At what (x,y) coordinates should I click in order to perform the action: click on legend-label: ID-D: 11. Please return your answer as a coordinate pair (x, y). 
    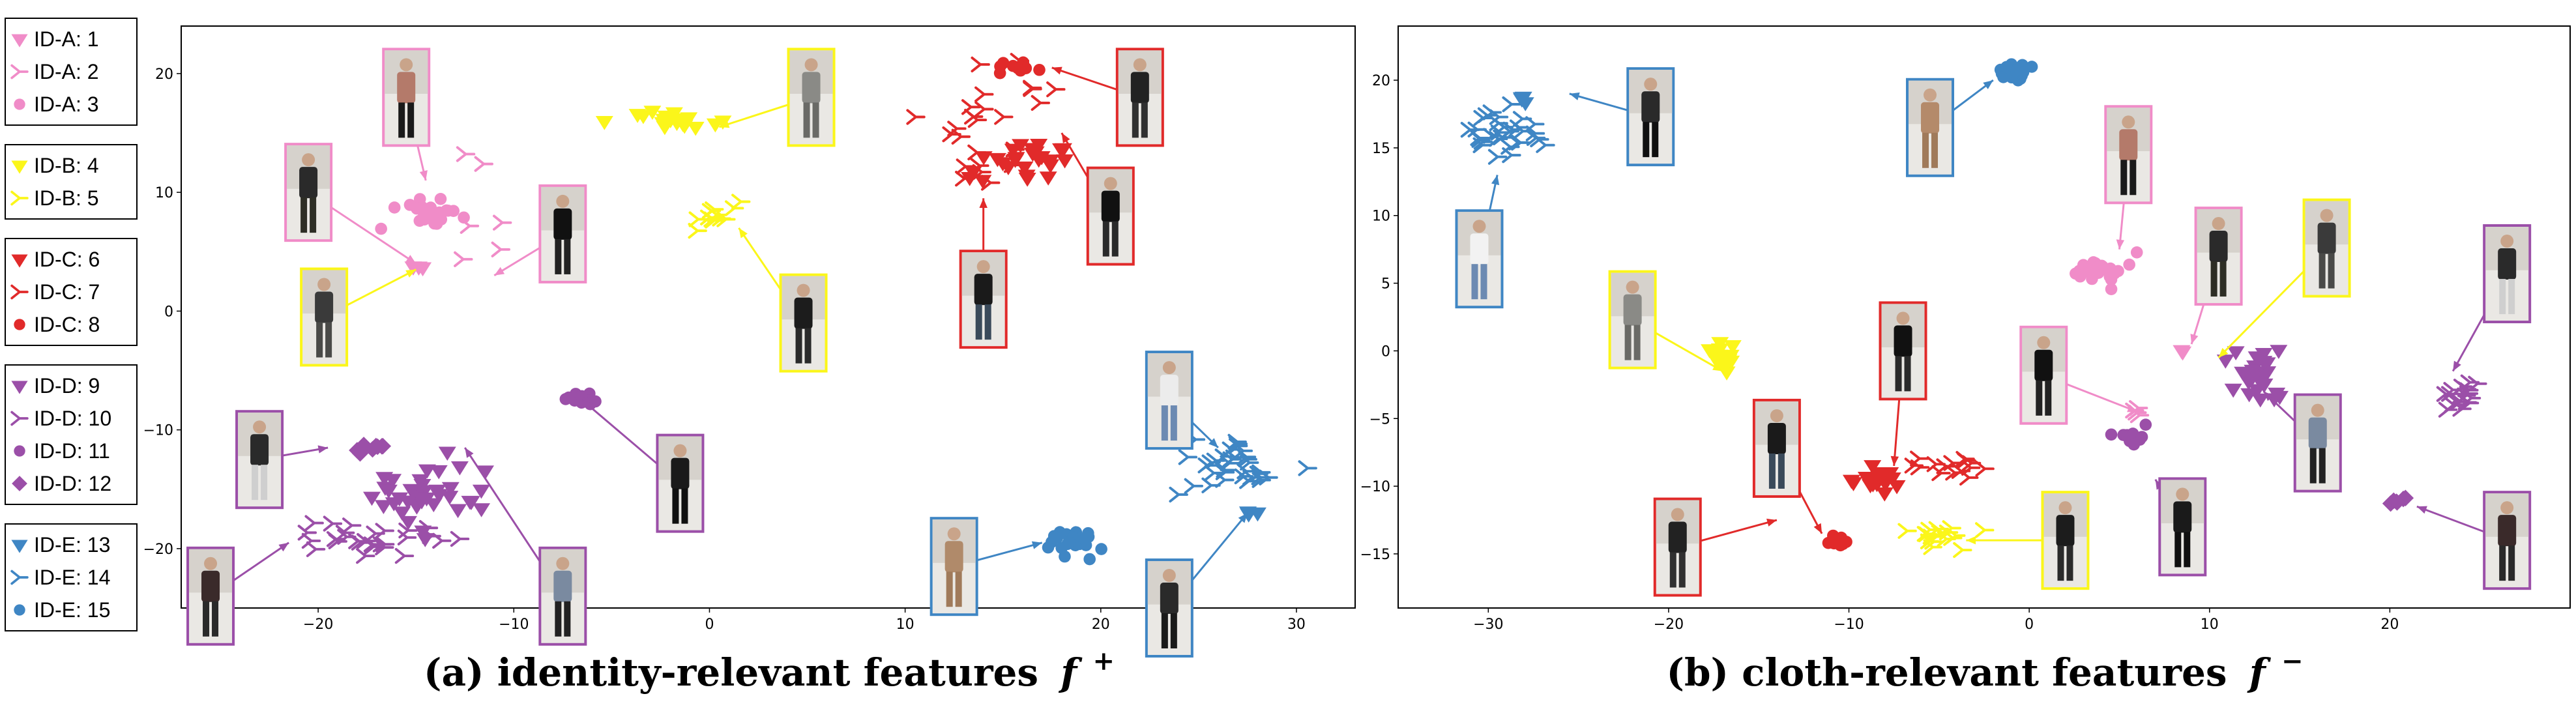
    Looking at the image, I should click on (72, 451).